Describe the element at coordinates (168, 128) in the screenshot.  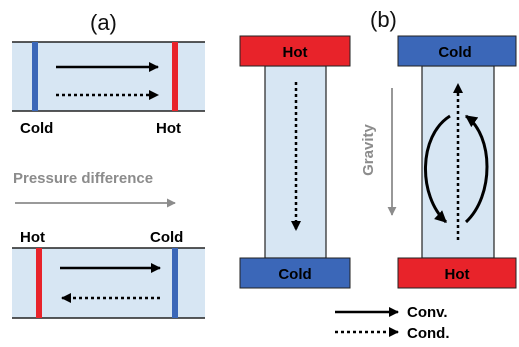
I see `top-hot-label: Hot` at that location.